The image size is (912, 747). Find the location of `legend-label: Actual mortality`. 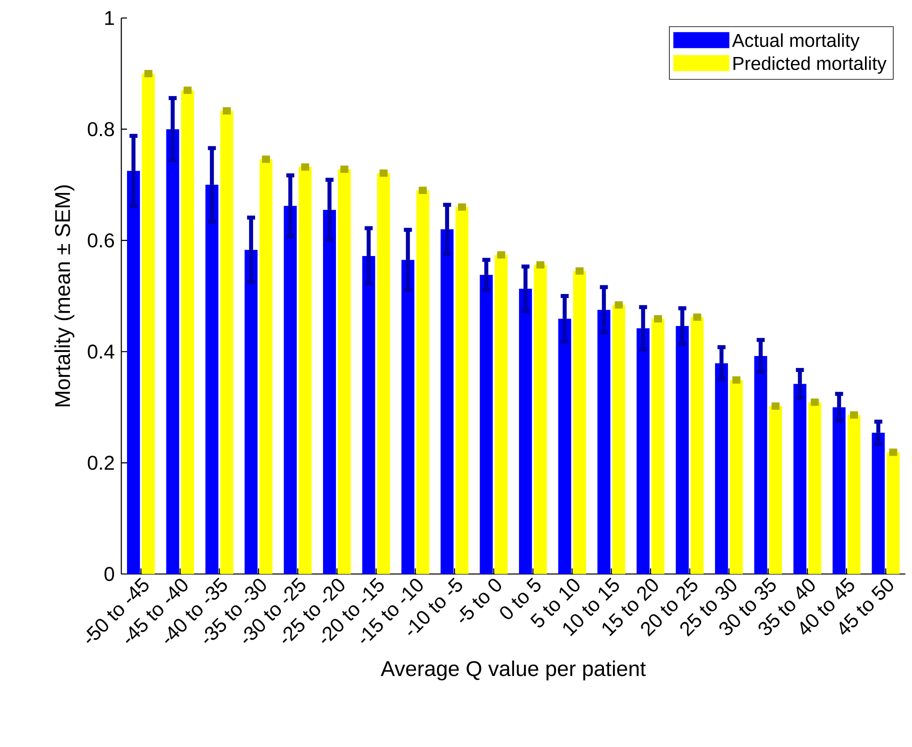

legend-label: Actual mortality is located at coordinates (796, 42).